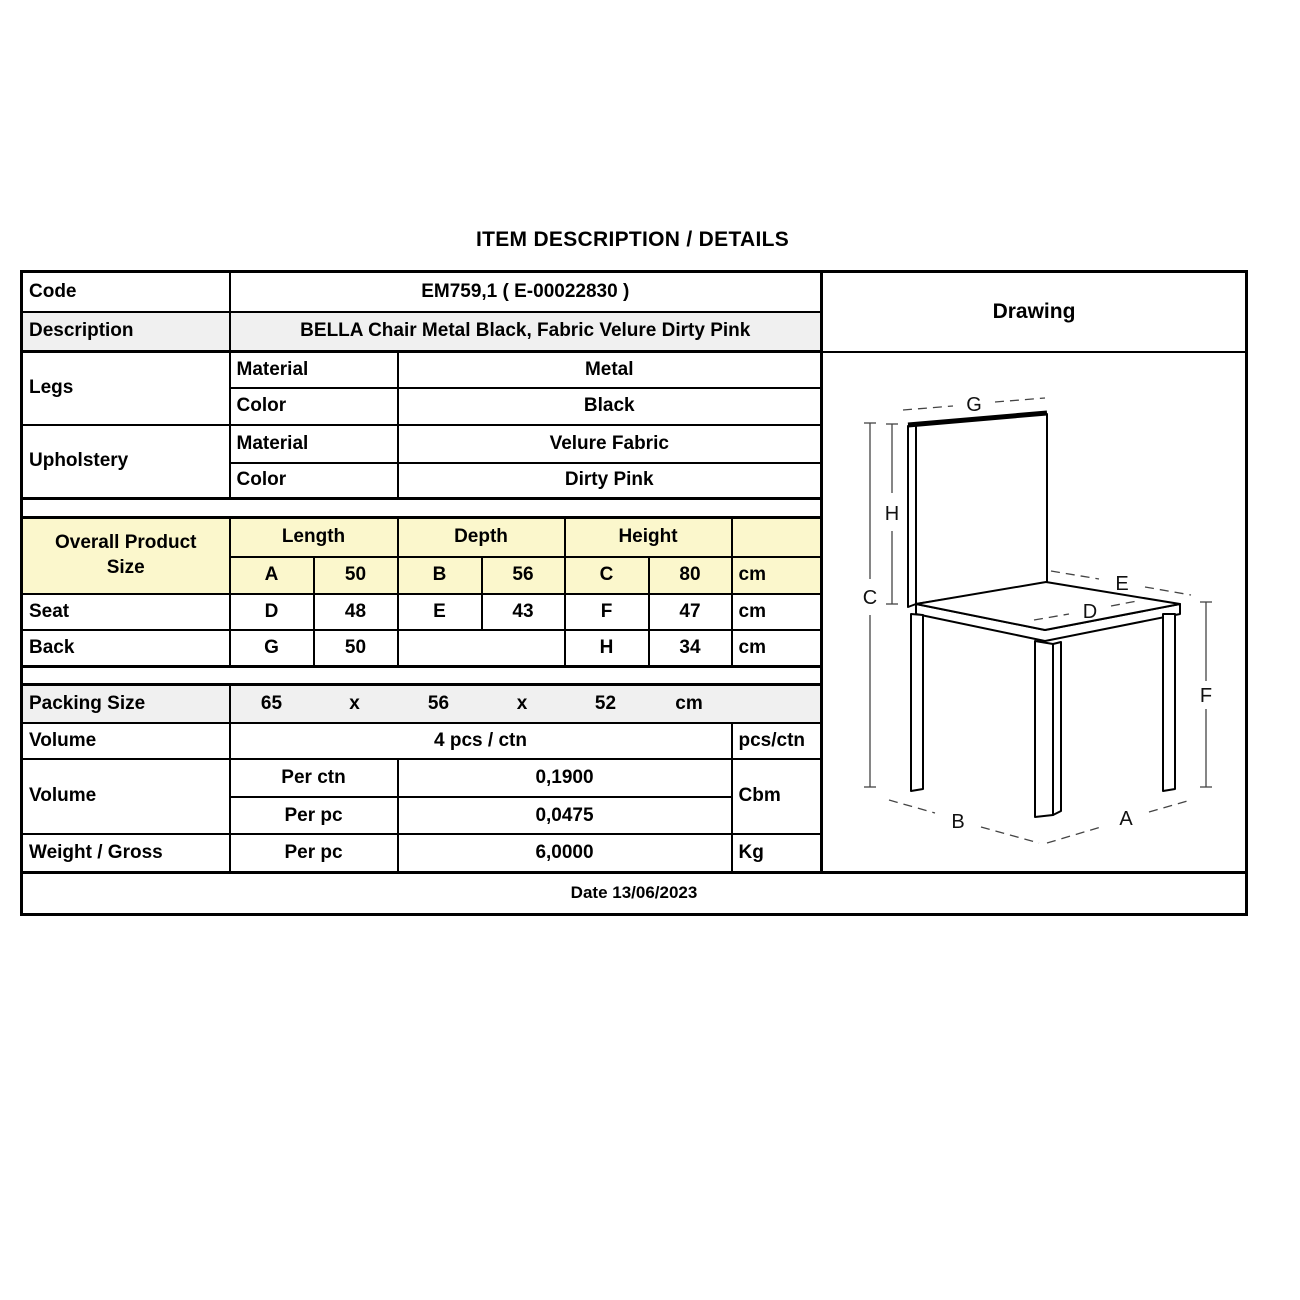  What do you see at coordinates (355, 648) in the screenshot?
I see `back-length-value: 50` at bounding box center [355, 648].